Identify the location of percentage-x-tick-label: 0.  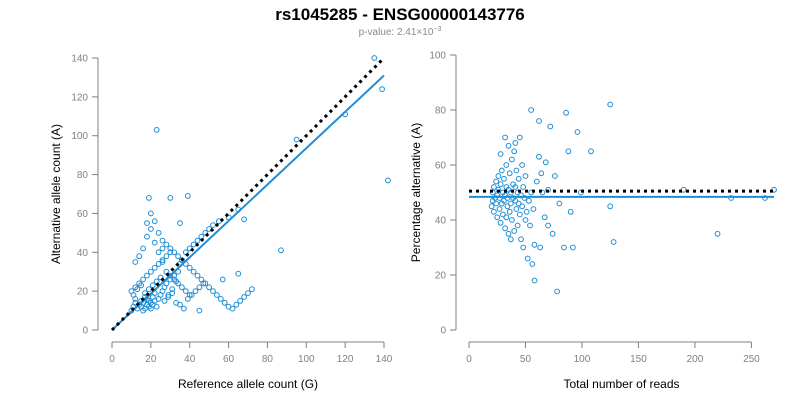
(469, 359).